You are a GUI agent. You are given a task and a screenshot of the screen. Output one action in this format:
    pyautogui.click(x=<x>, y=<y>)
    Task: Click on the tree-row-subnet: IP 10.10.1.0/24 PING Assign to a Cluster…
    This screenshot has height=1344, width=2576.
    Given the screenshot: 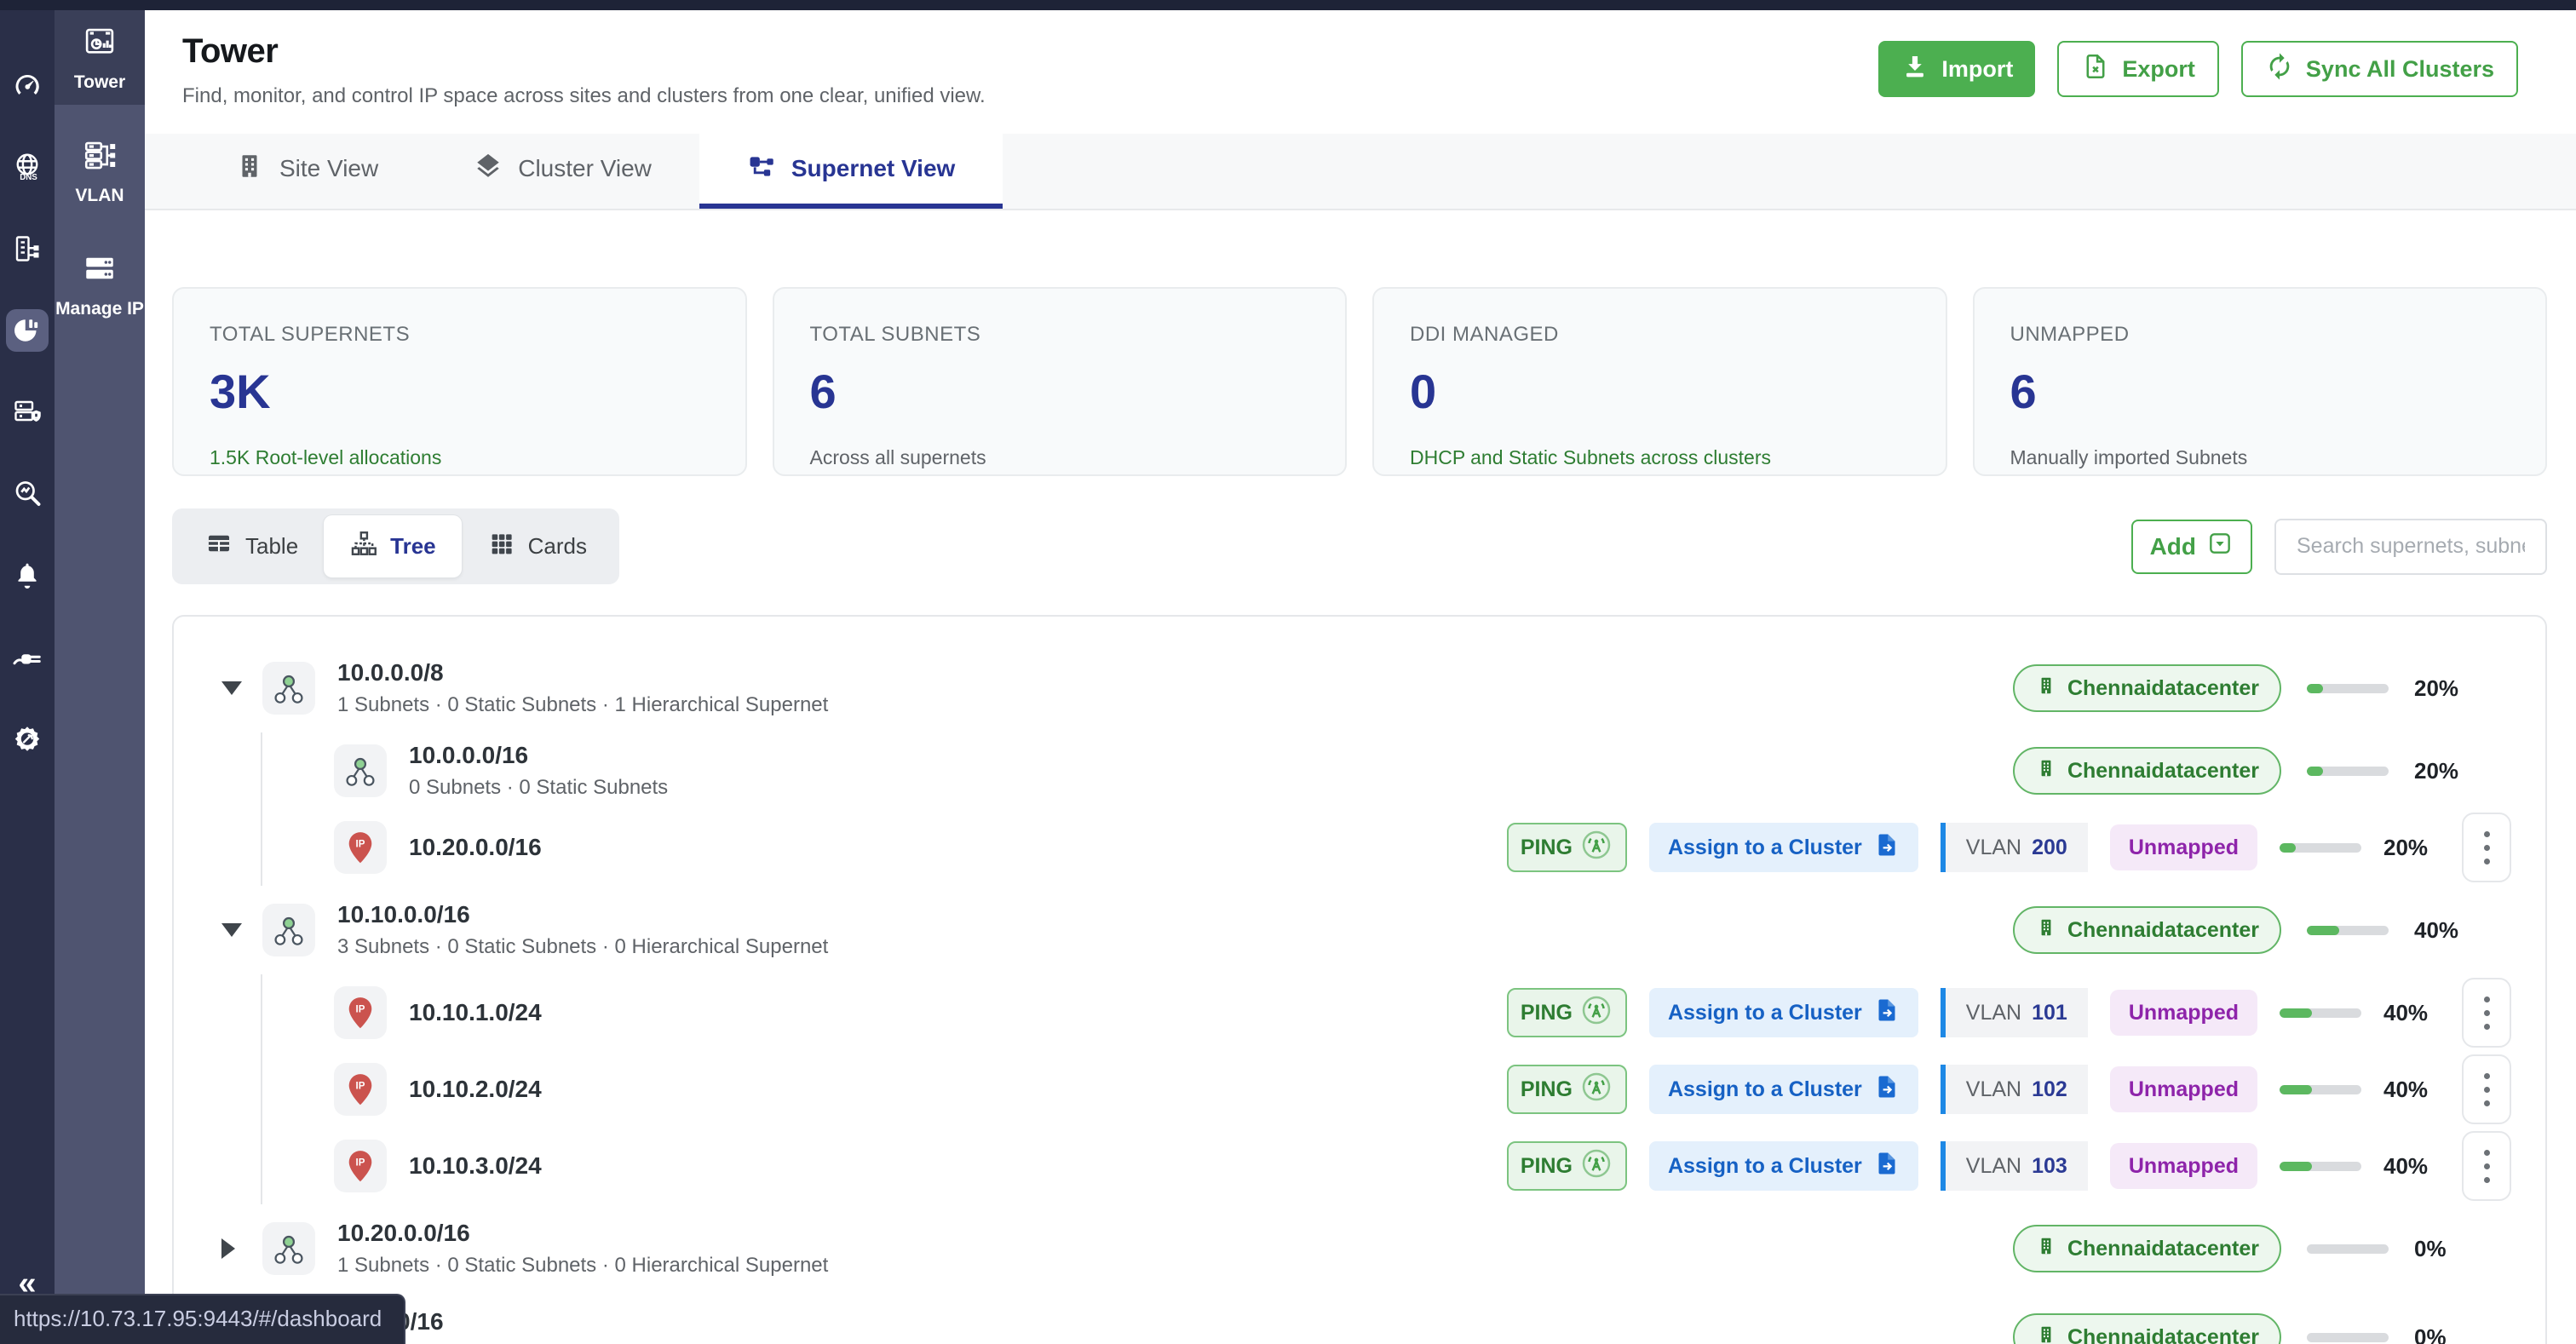 What is the action you would take?
    pyautogui.click(x=1359, y=1012)
    